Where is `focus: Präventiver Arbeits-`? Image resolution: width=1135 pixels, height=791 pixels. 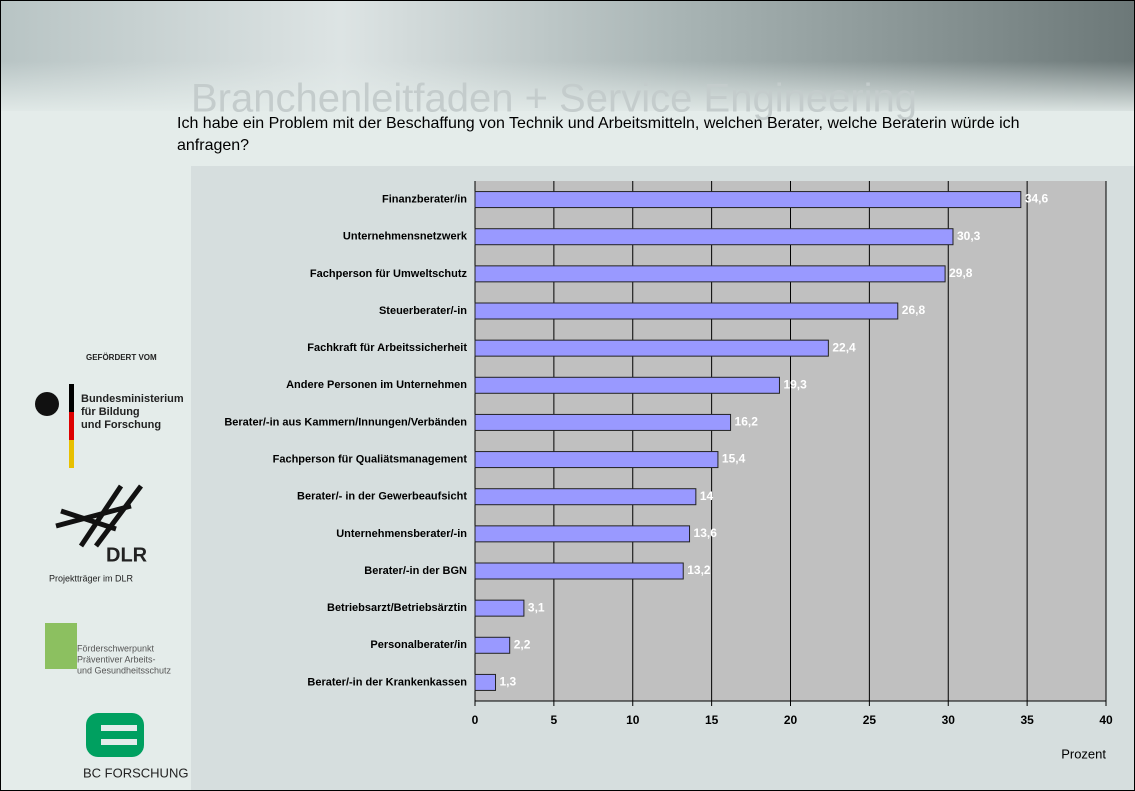 focus: Präventiver Arbeits- is located at coordinates (116, 659).